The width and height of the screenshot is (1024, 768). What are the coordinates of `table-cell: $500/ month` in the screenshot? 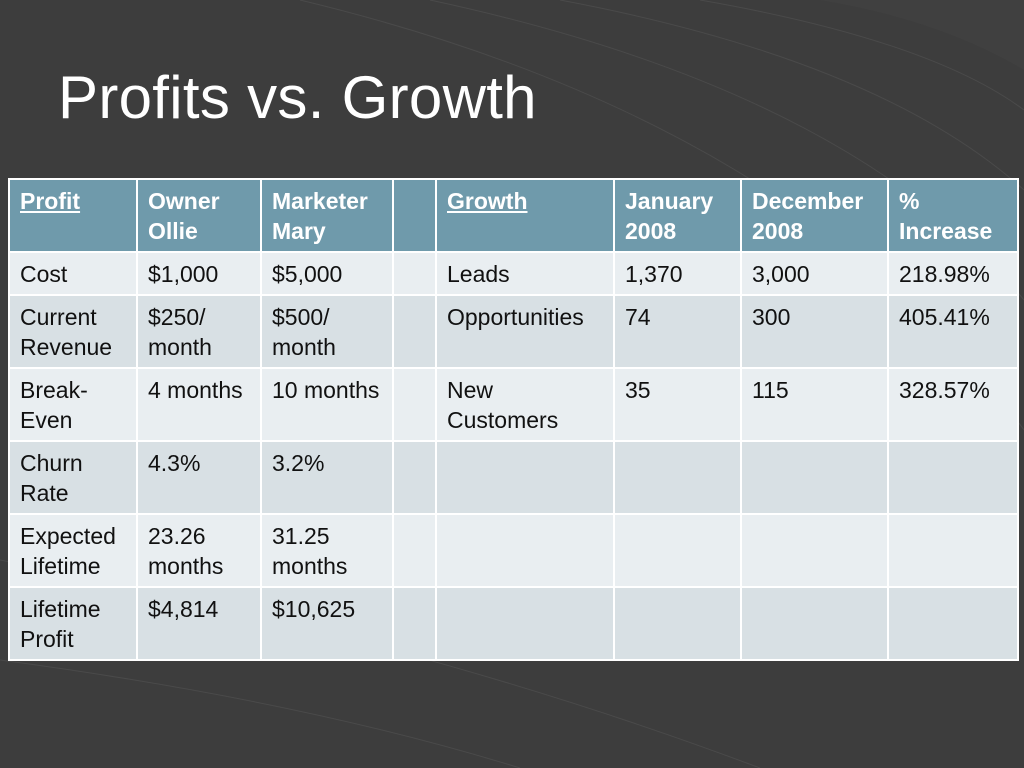 It's located at (327, 331).